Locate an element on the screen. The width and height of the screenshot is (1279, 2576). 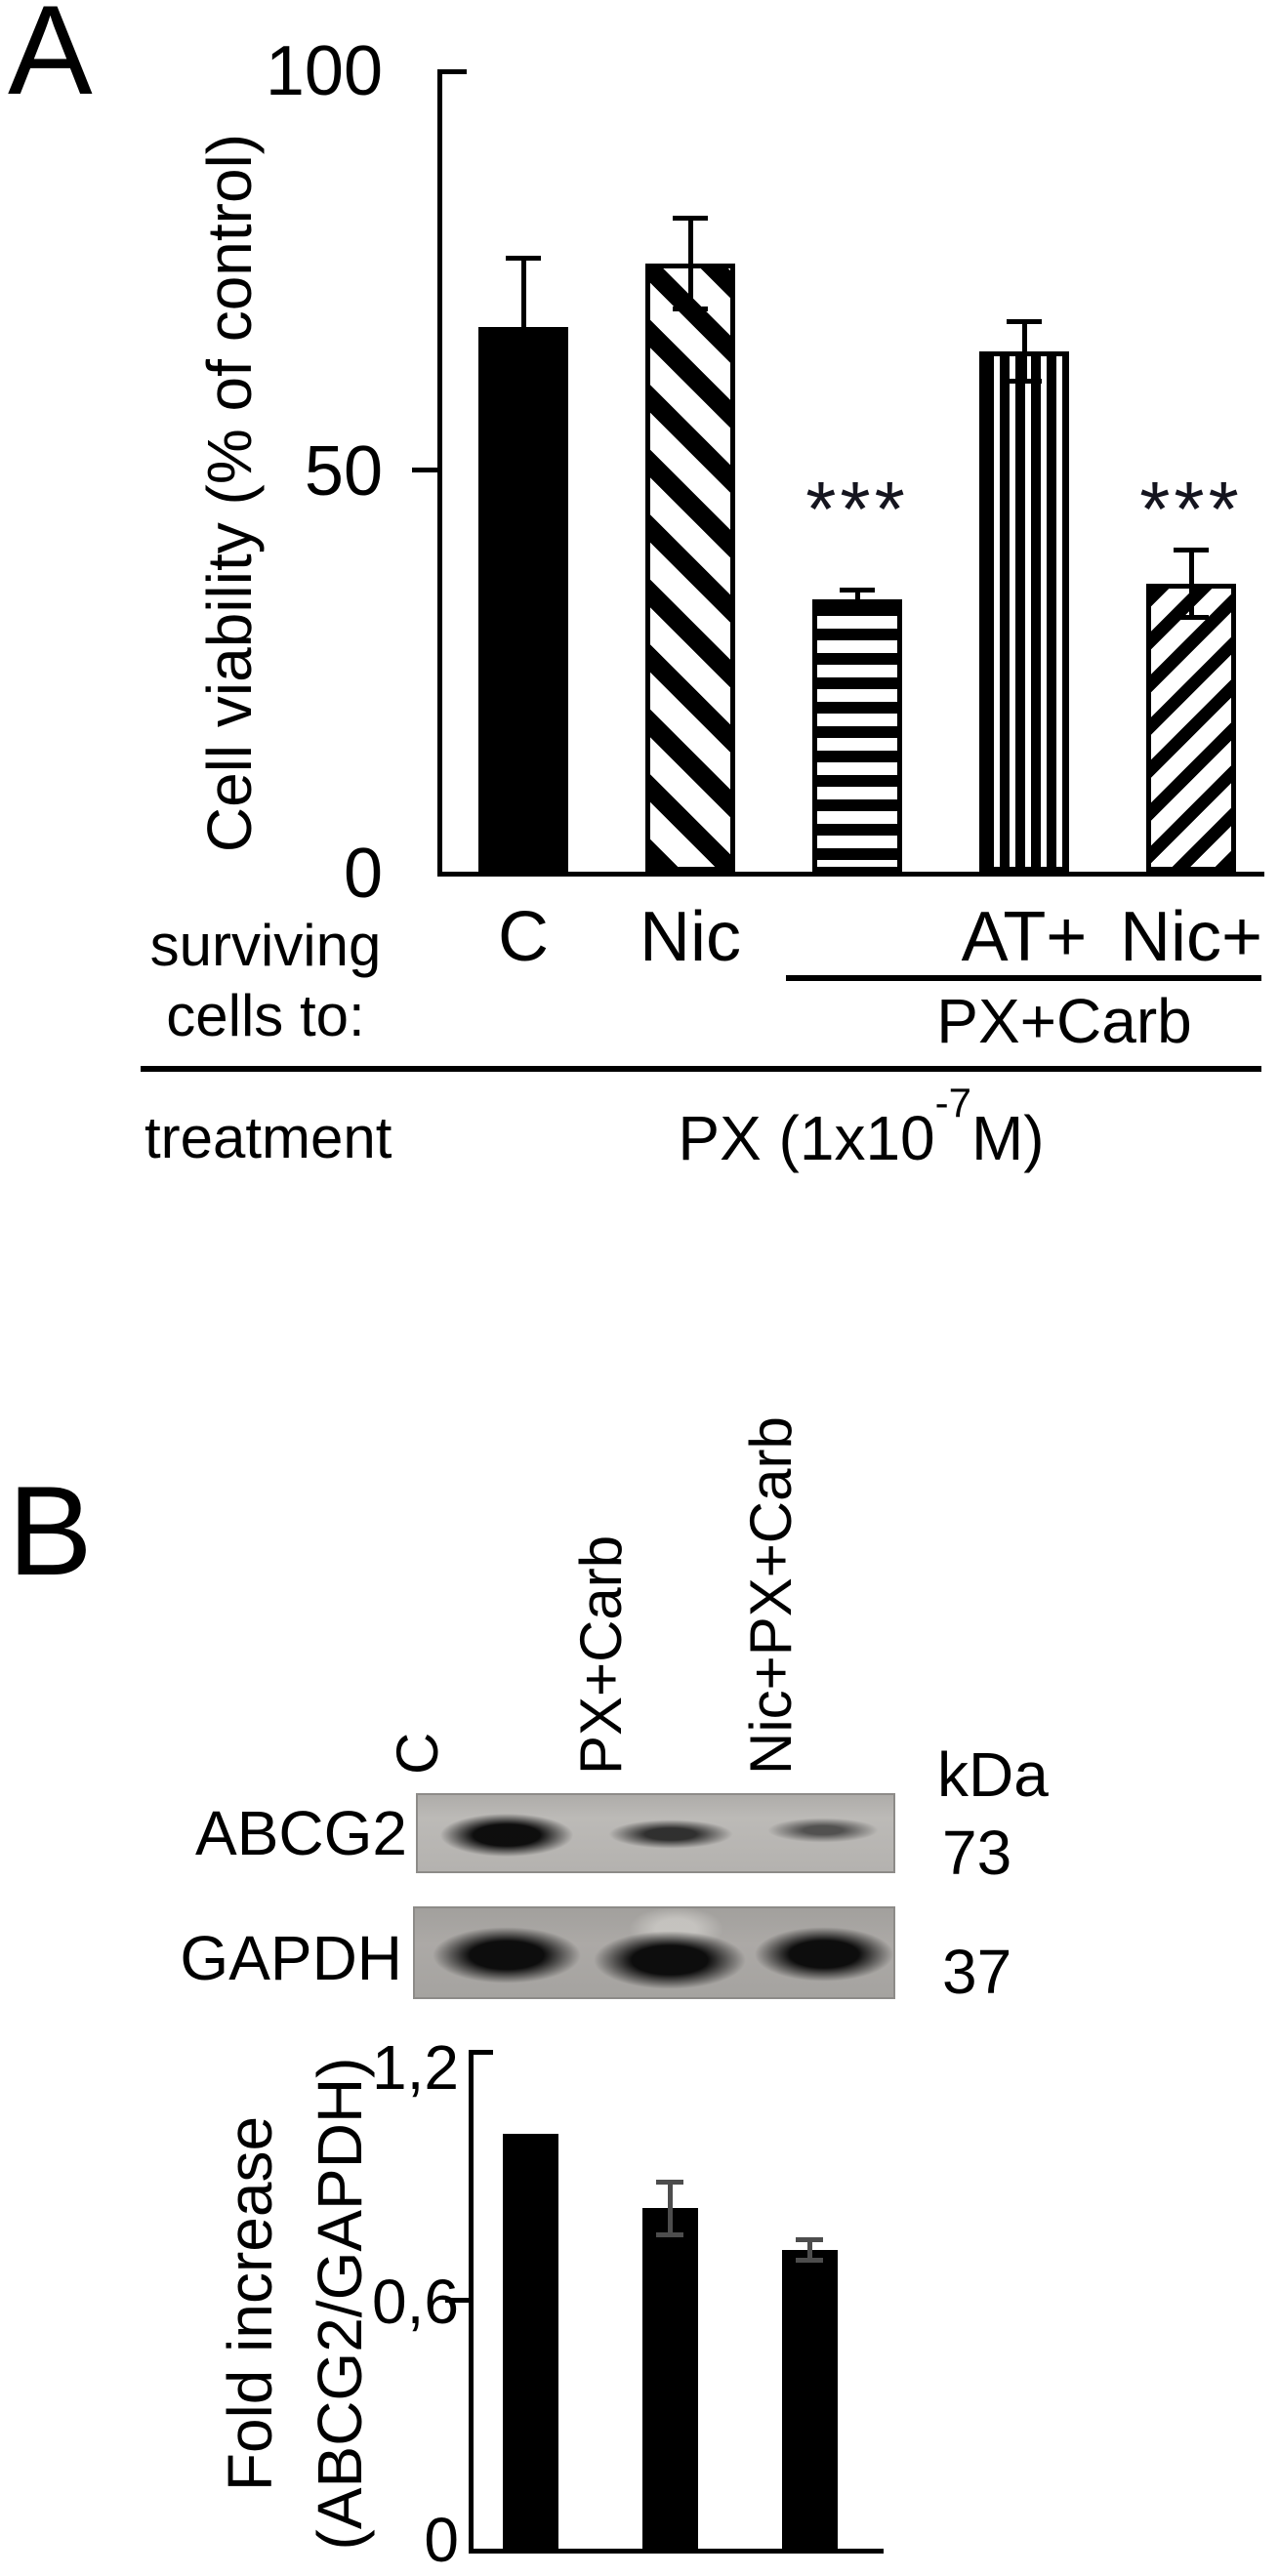
western-blot-gapdh is located at coordinates (654, 1952).